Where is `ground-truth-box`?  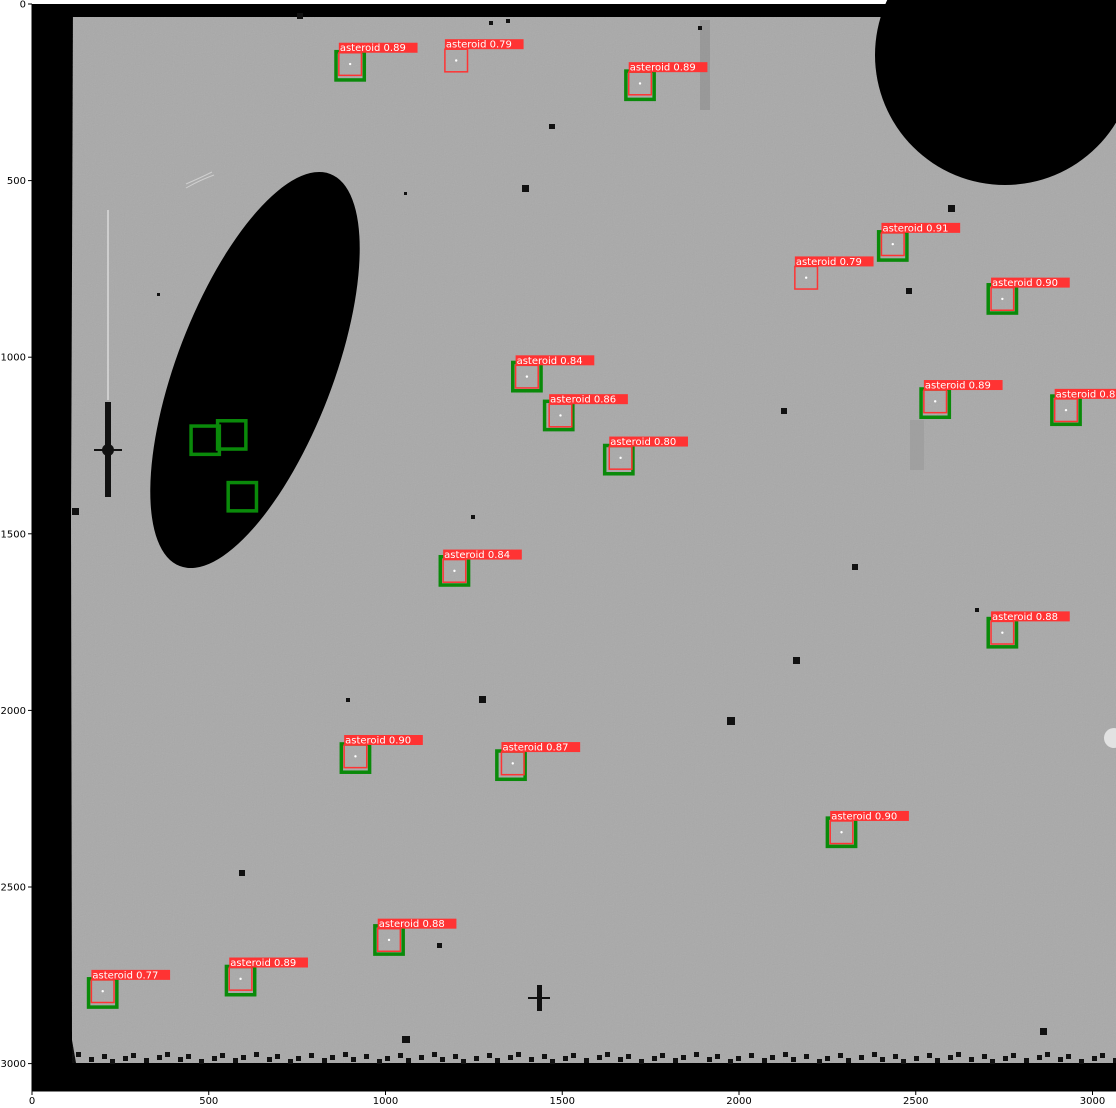
ground-truth-box is located at coordinates (205, 440).